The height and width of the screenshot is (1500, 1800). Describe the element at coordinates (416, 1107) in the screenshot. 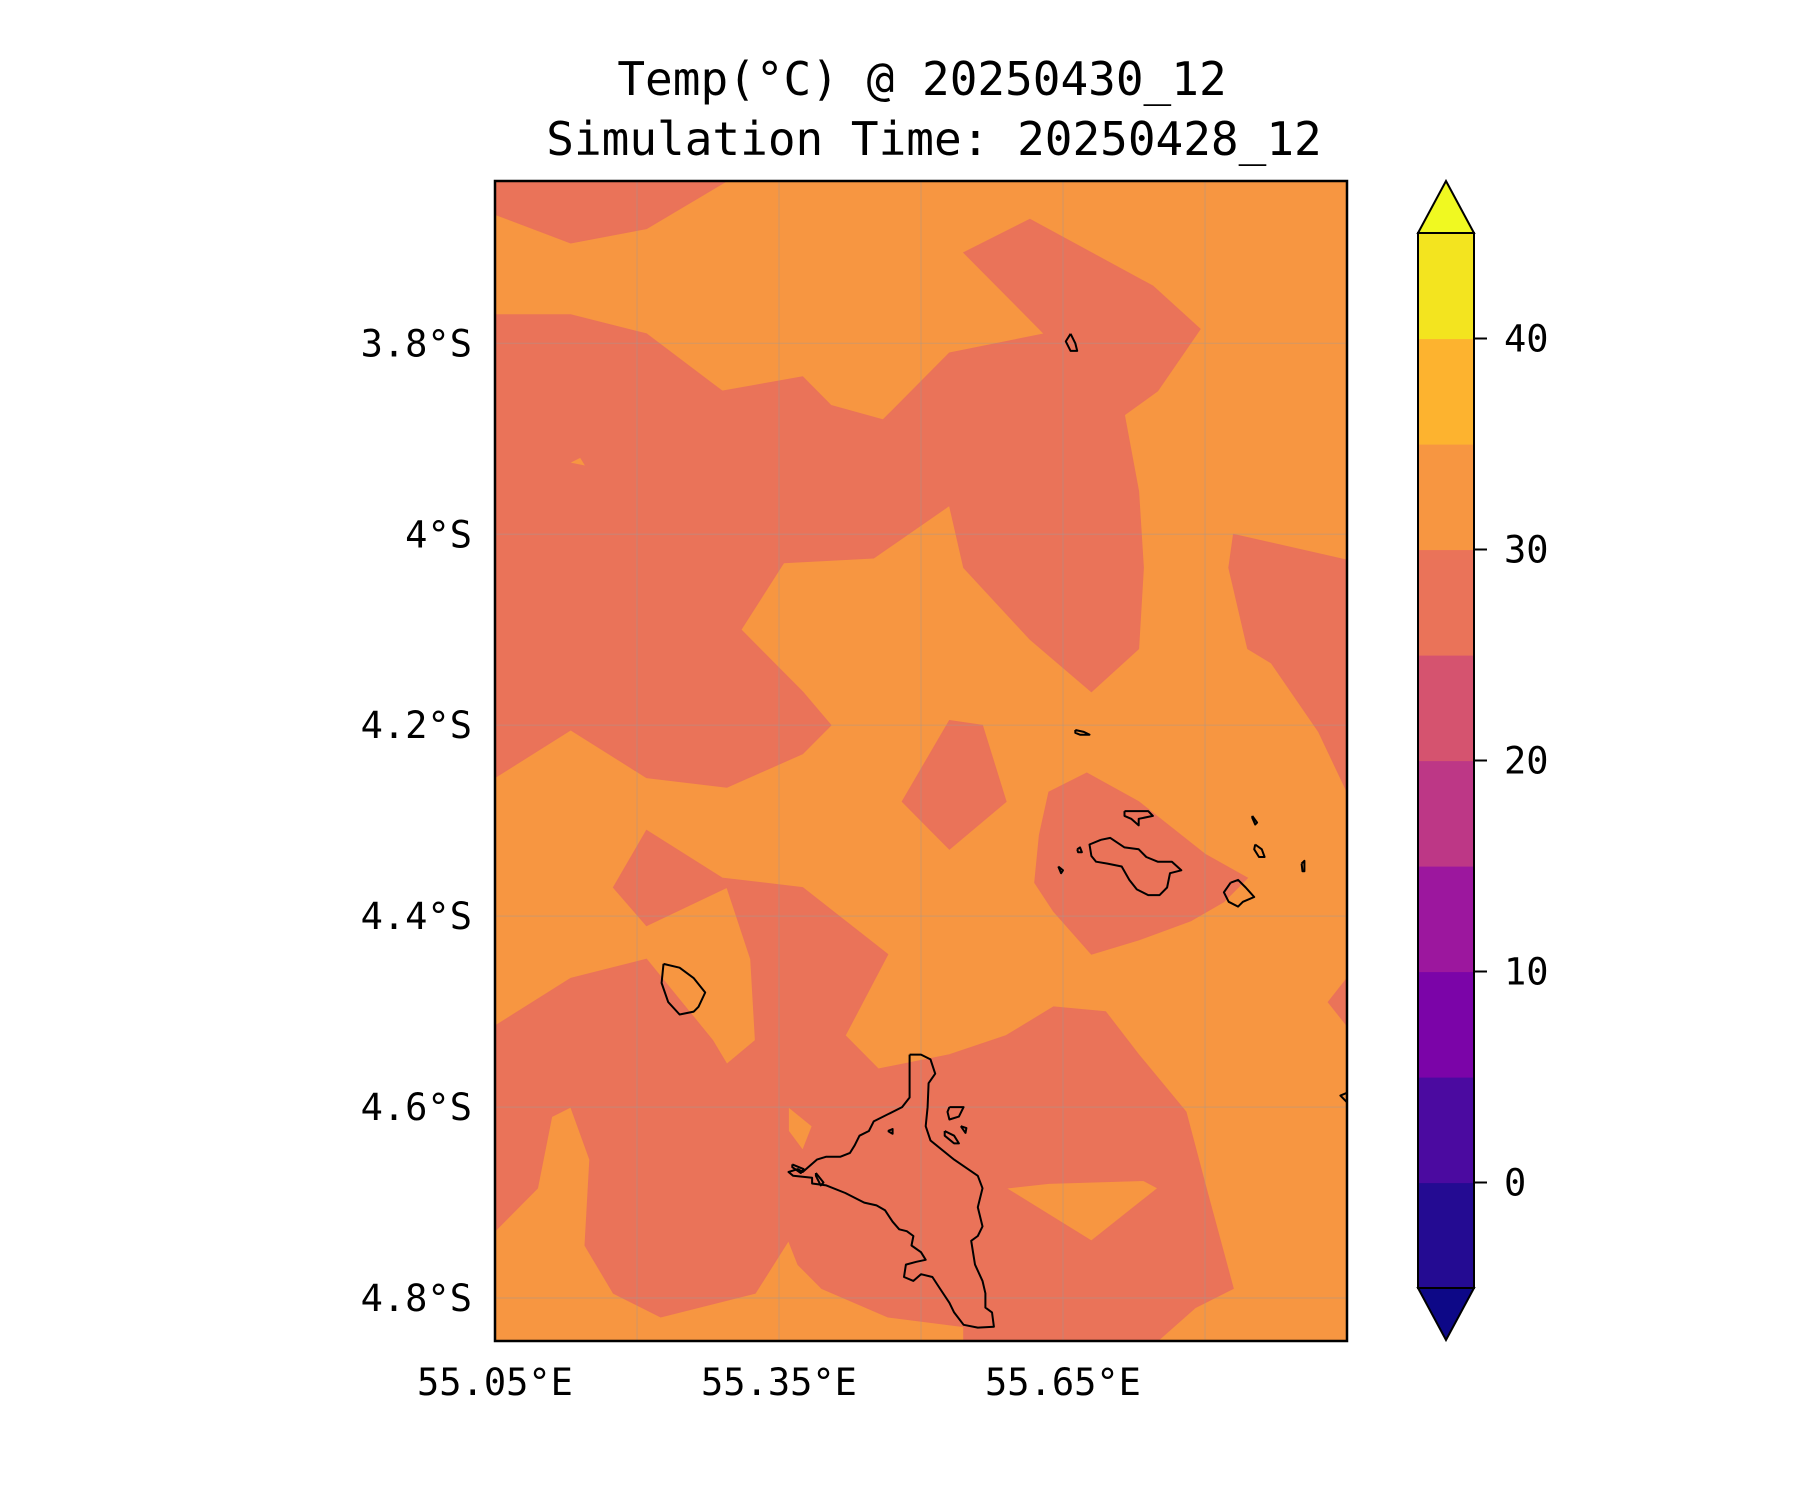

I see `y-tick-label: 4.6°S` at that location.